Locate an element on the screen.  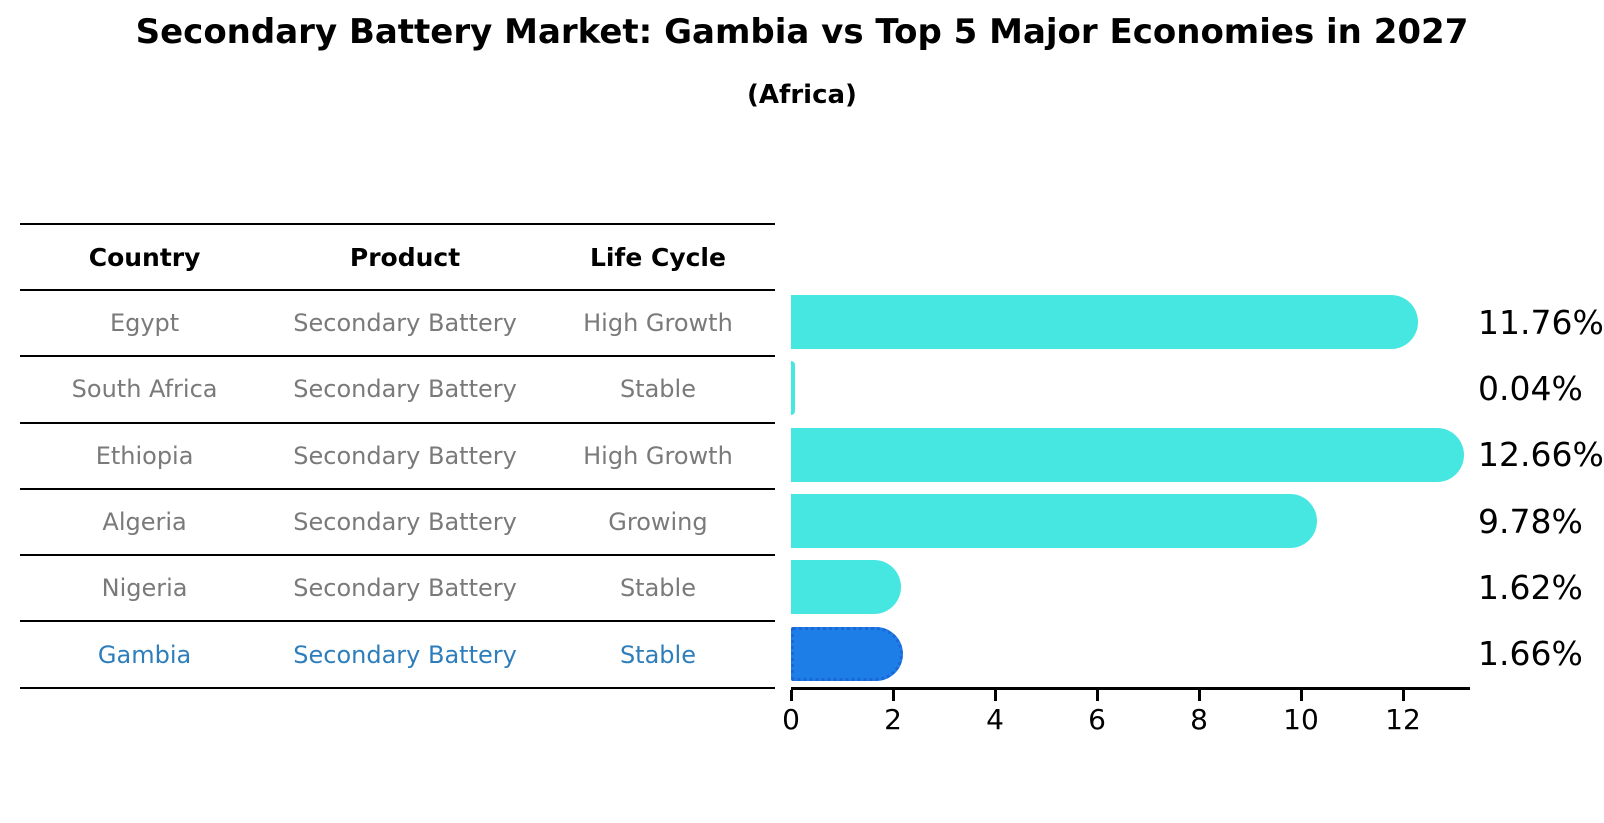
table-cell-country: Egypt is located at coordinates (144, 323).